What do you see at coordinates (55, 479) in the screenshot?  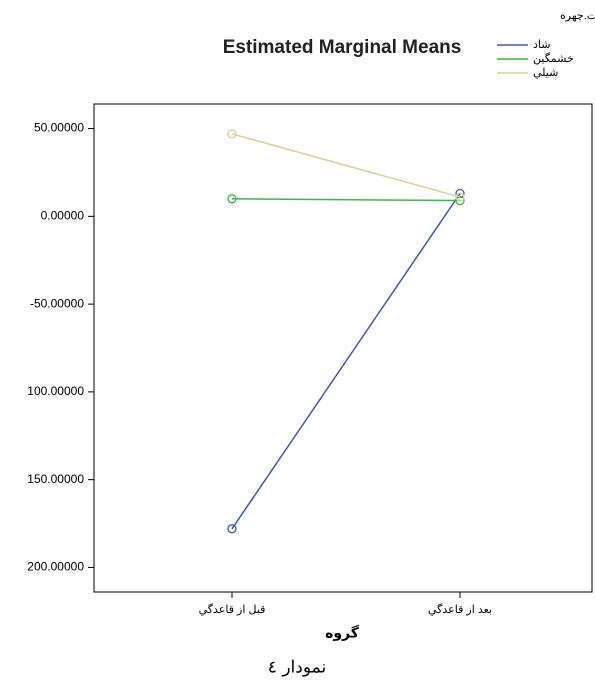 I see `y-tick-label: 150.00000` at bounding box center [55, 479].